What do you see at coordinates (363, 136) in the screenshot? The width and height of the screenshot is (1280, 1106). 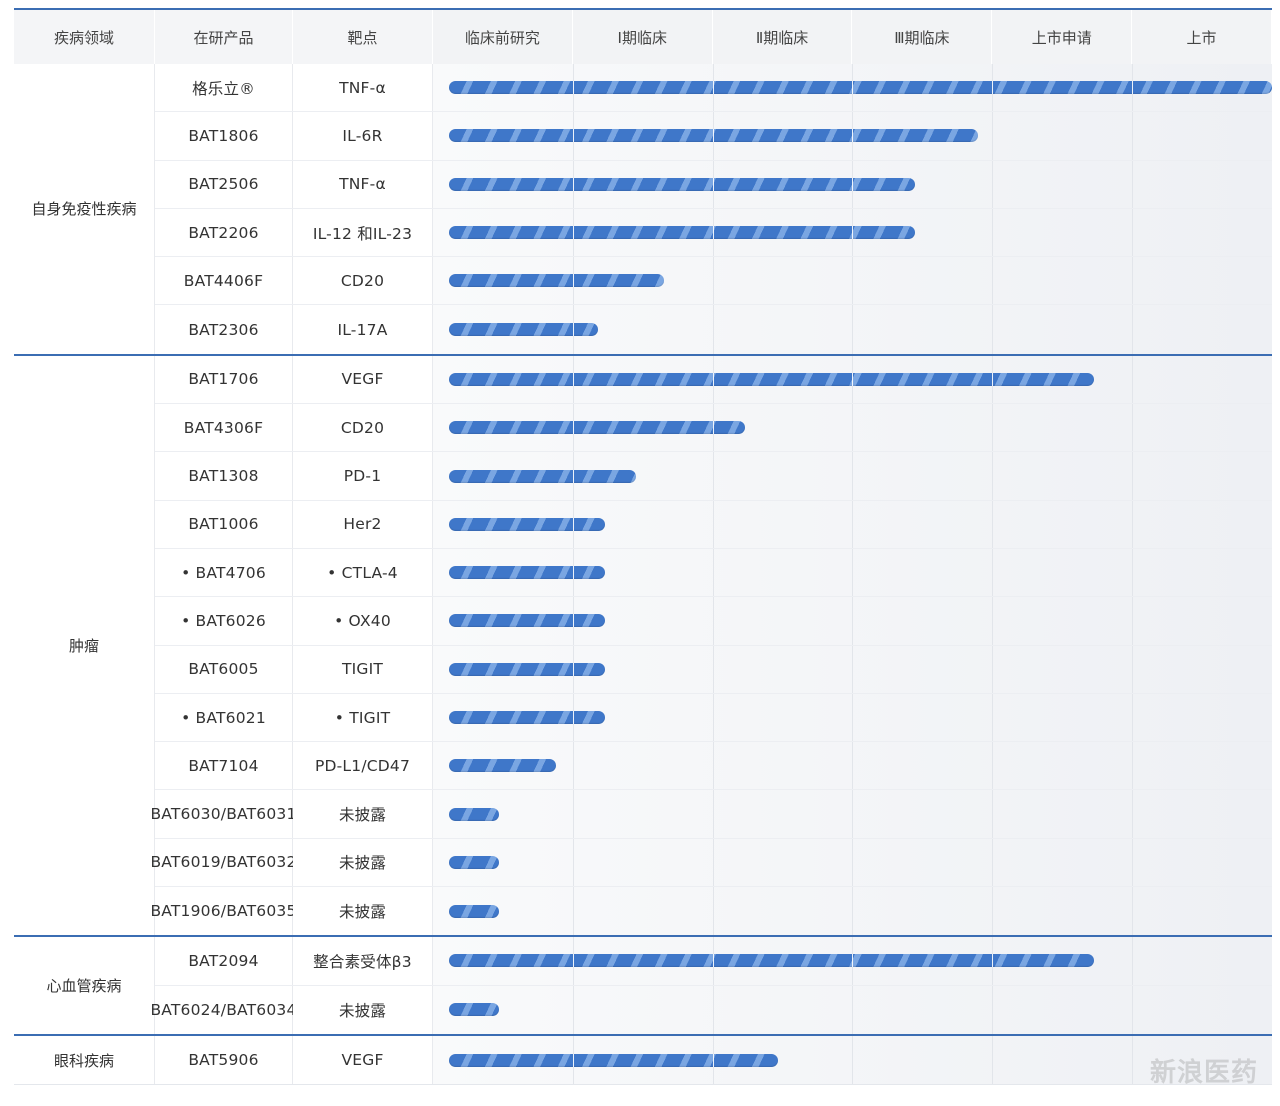 I see `target-name: IL-6R` at bounding box center [363, 136].